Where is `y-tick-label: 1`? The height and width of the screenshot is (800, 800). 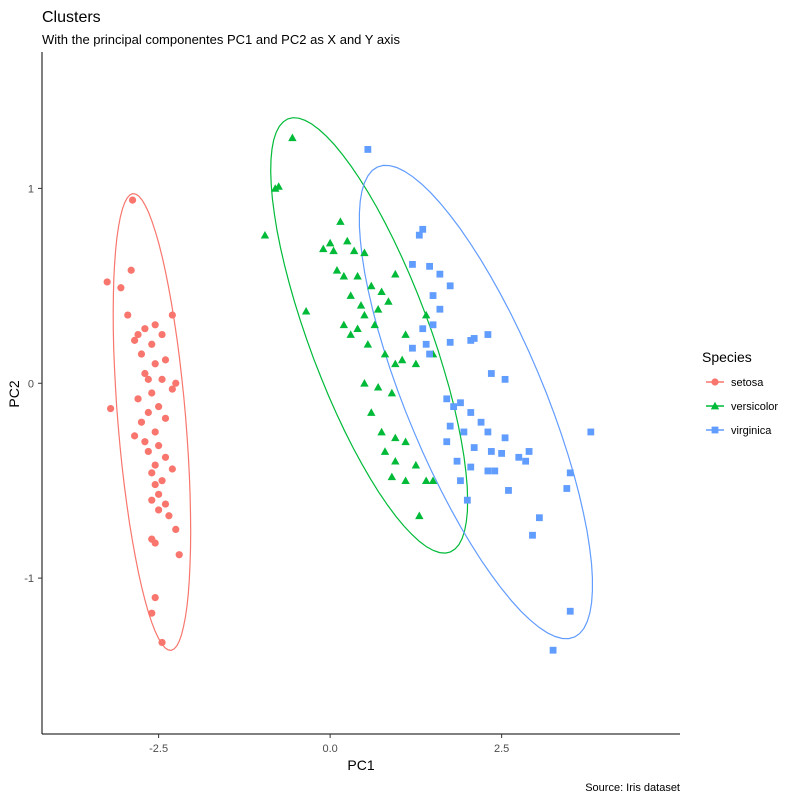 y-tick-label: 1 is located at coordinates (31, 189).